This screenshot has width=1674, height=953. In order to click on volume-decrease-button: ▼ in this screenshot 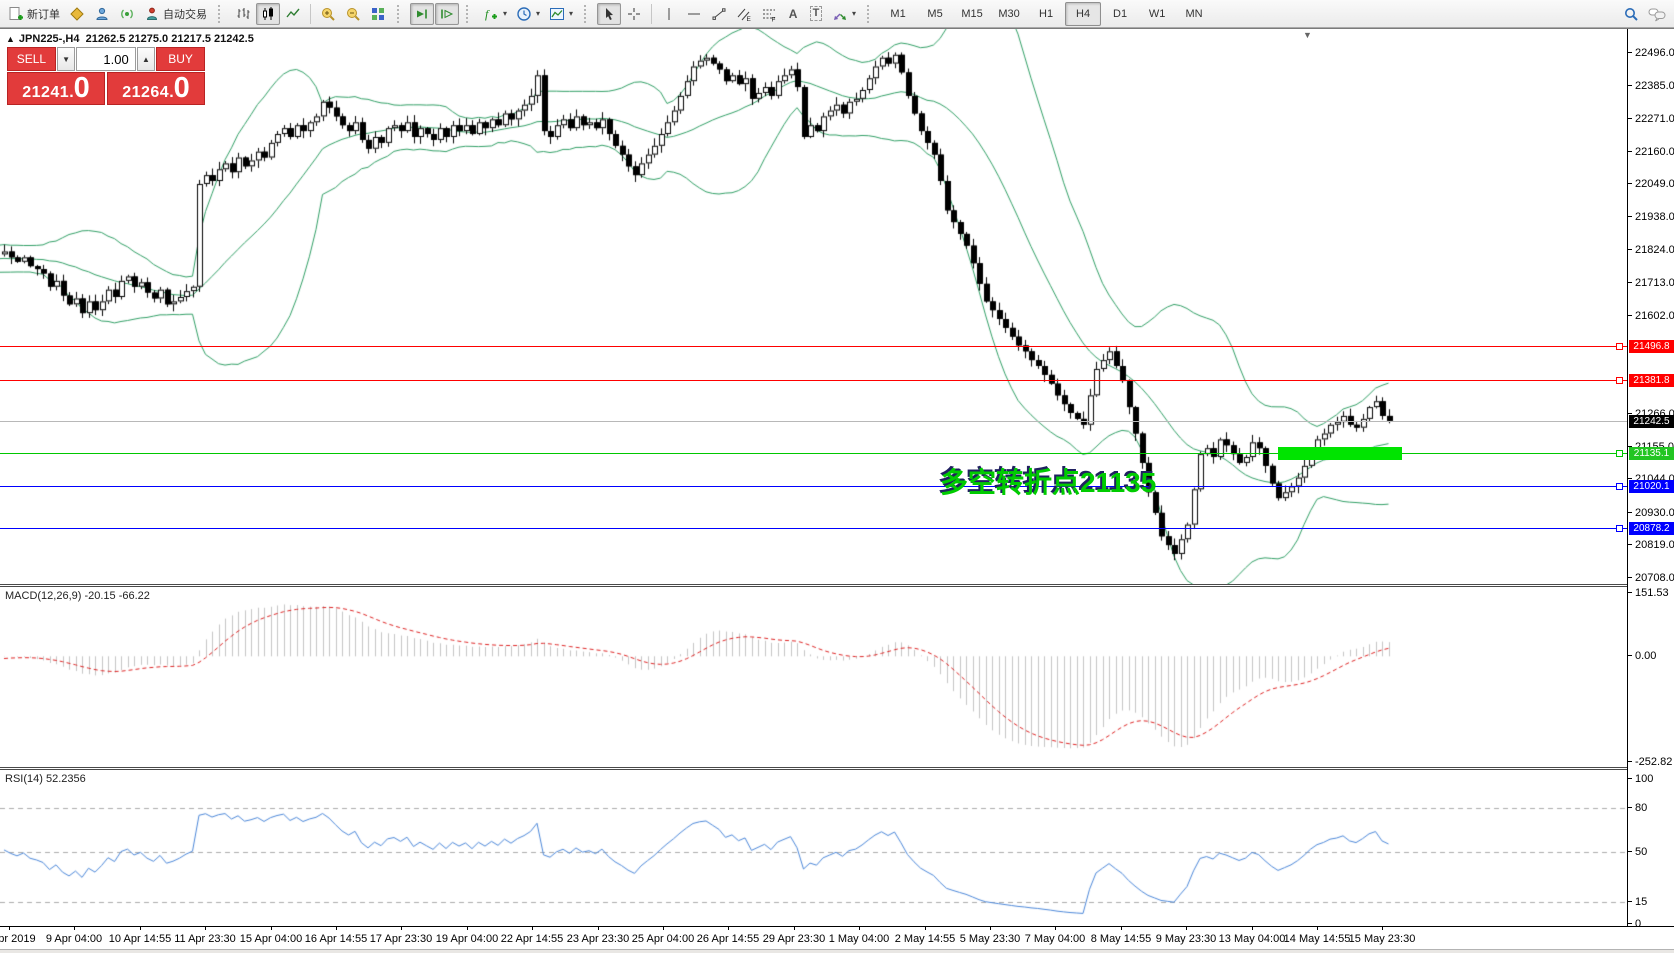, I will do `click(66, 59)`.